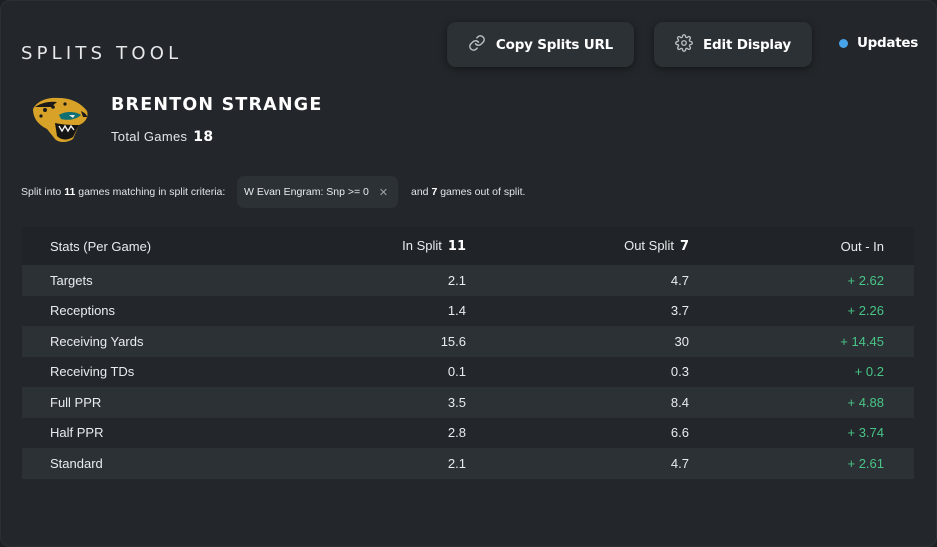 The image size is (937, 547). What do you see at coordinates (865, 433) in the screenshot?
I see `diff-value: + 3.74` at bounding box center [865, 433].